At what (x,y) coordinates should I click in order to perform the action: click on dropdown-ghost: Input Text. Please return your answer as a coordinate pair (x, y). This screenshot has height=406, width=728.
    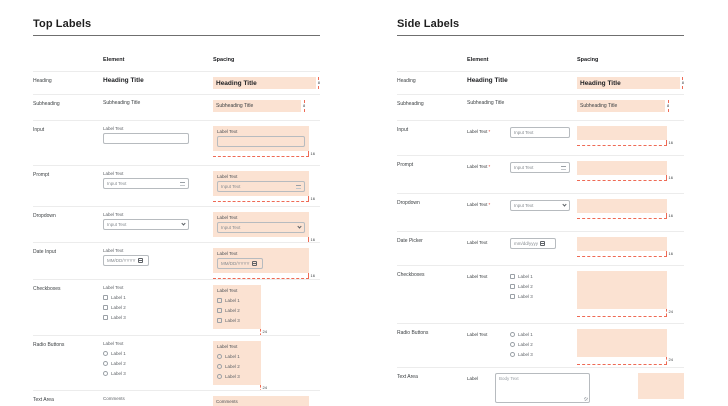
    Looking at the image, I should click on (261, 227).